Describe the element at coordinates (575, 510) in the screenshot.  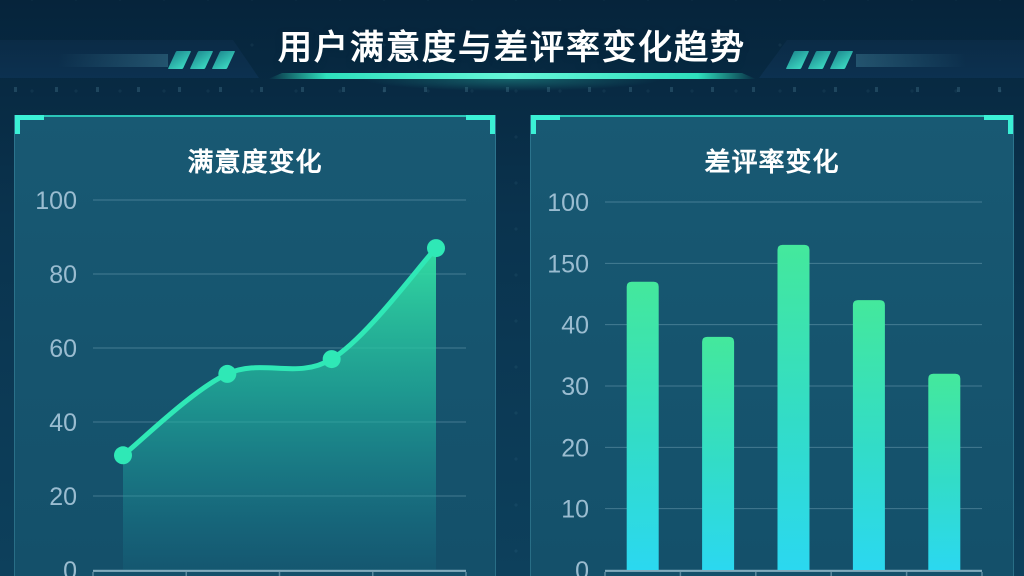
I see `y-tick-label: 10` at that location.